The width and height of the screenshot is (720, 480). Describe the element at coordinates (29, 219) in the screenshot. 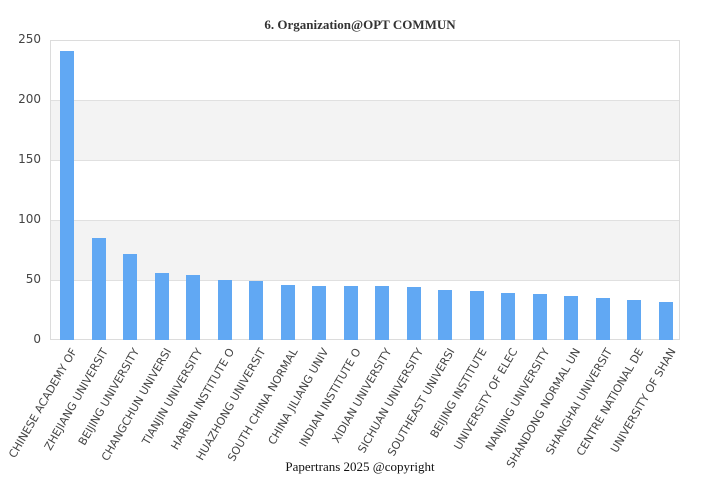

I see `y-tick-label: 100` at that location.